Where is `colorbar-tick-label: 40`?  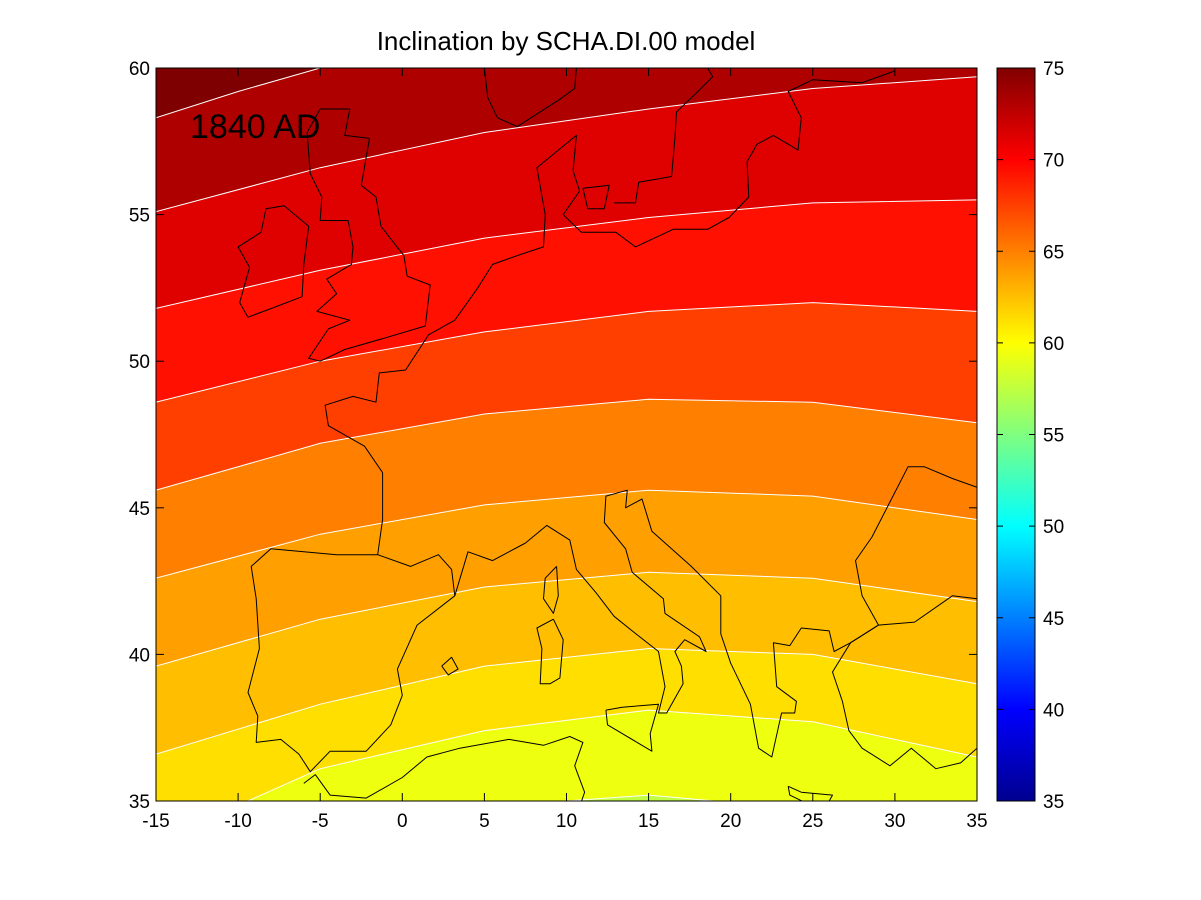 colorbar-tick-label: 40 is located at coordinates (1053, 710).